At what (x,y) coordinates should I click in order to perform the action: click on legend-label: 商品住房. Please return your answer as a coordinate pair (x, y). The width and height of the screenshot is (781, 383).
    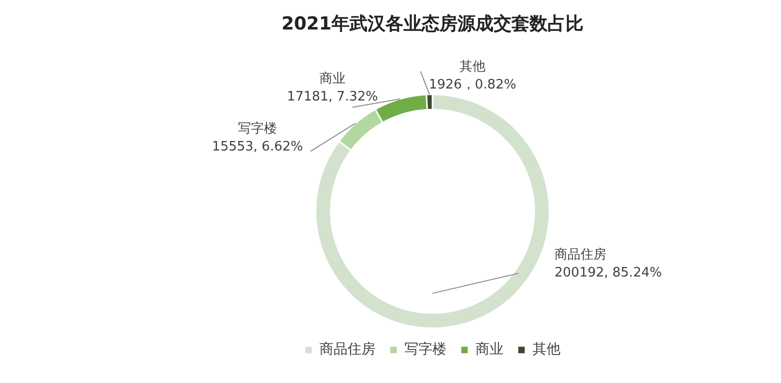
    Looking at the image, I should click on (348, 350).